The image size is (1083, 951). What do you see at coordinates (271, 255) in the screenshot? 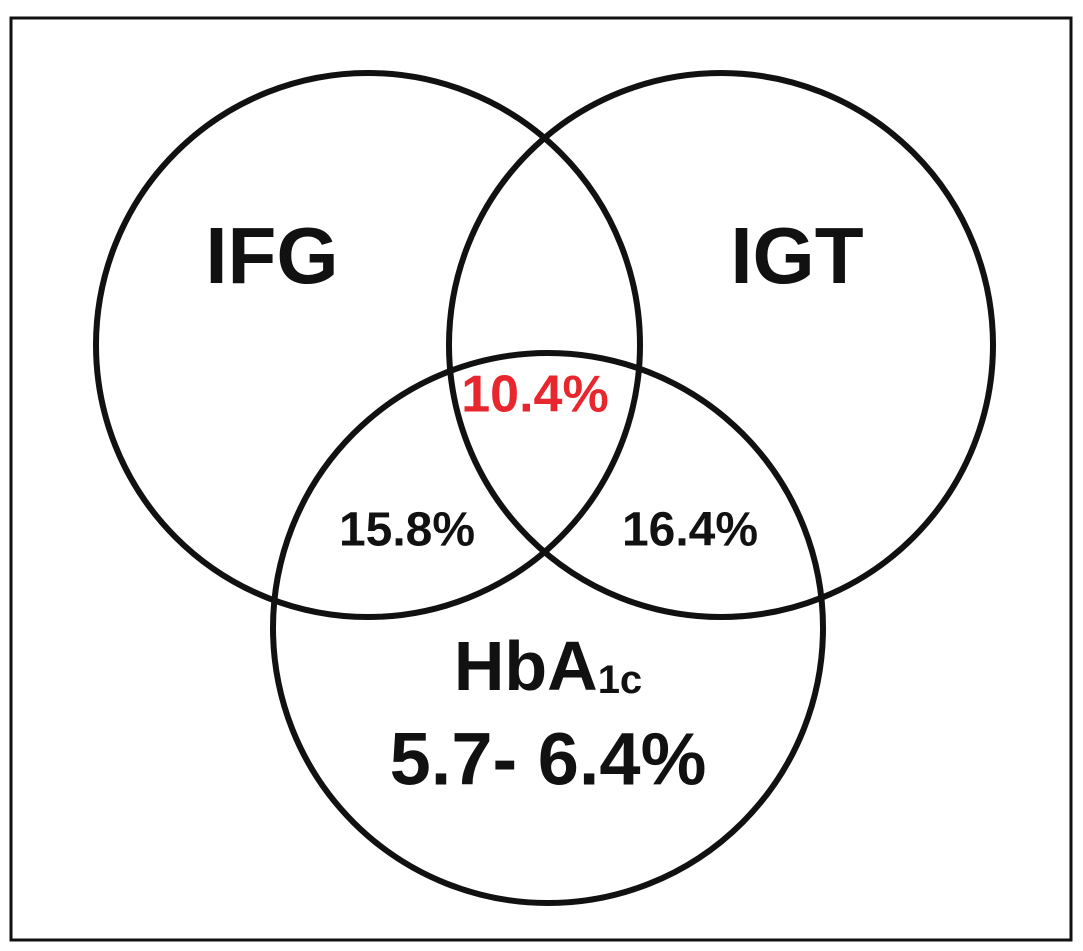
I see `set-label: IFG` at bounding box center [271, 255].